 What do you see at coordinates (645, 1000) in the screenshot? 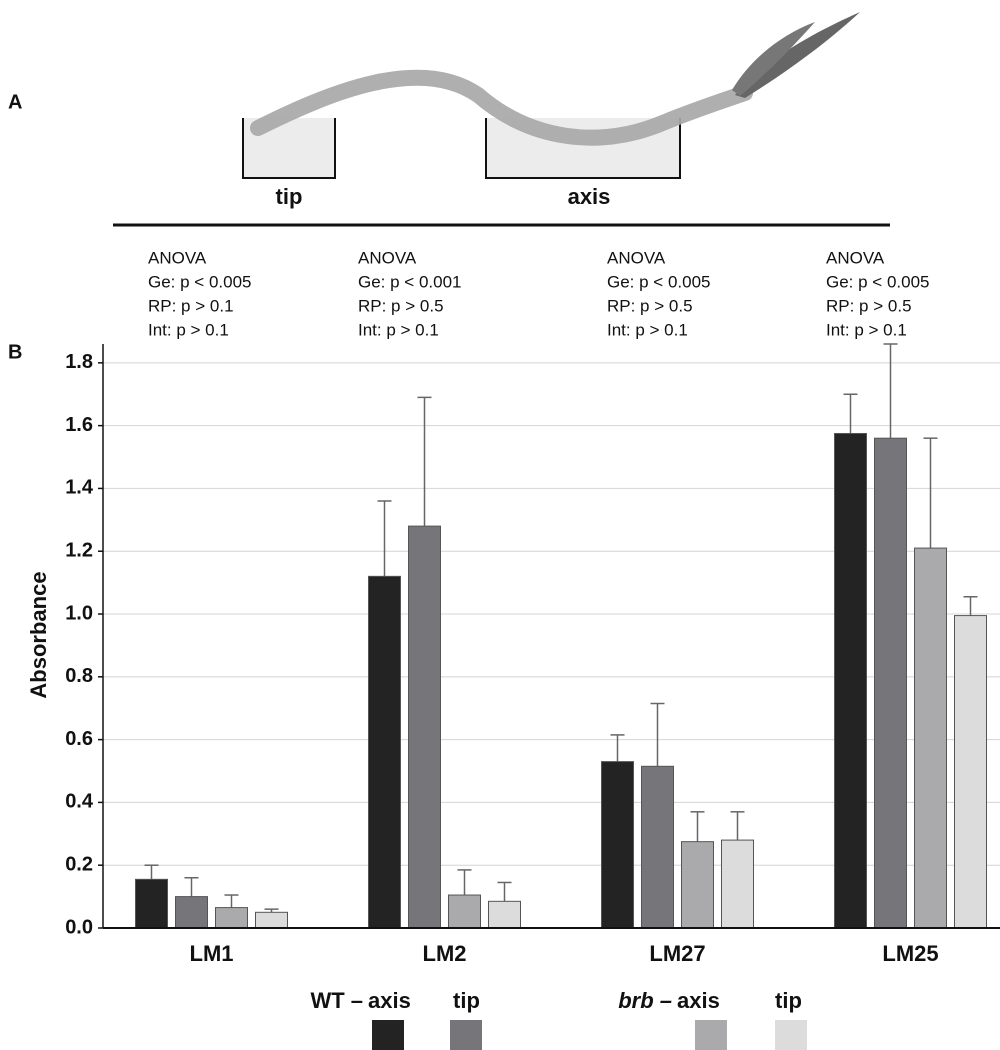
I see `legend-group: brb –` at bounding box center [645, 1000].